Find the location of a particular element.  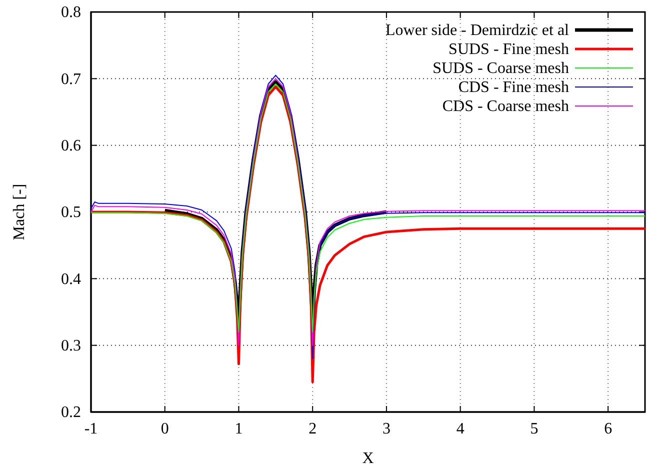

y-tick-label: 0.3 is located at coordinates (71, 345).